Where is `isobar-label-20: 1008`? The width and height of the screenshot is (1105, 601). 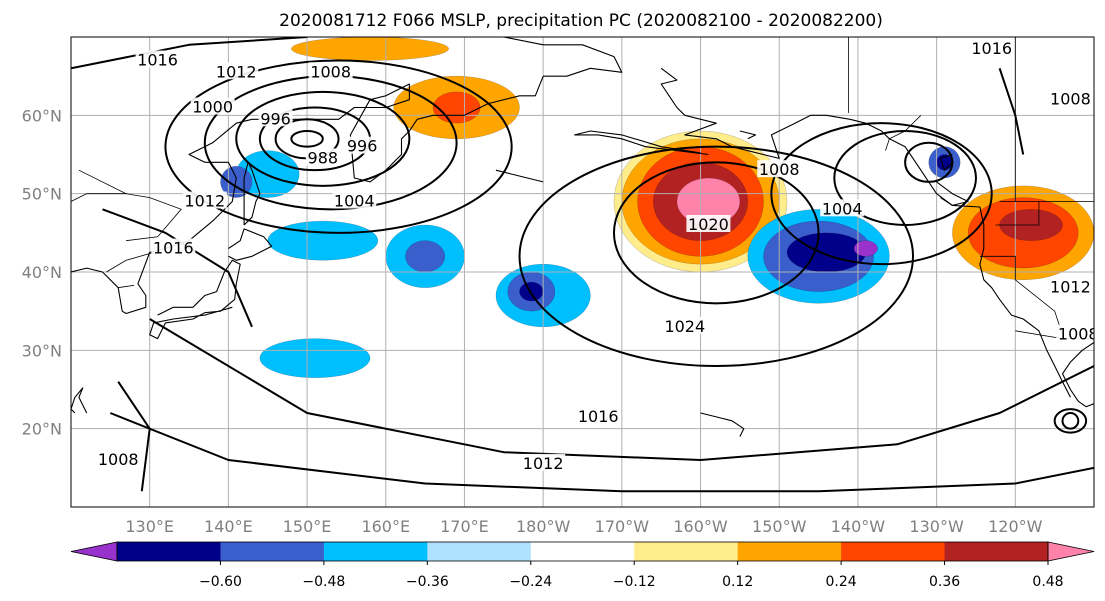
isobar-label-20: 1008 is located at coordinates (1078, 334).